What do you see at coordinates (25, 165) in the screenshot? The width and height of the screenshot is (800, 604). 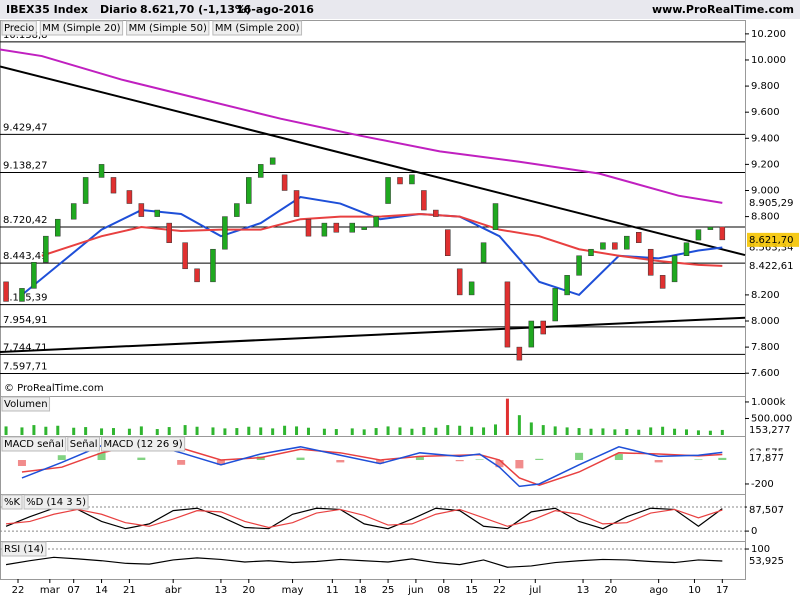 I see `level-label: 9.138,27` at bounding box center [25, 165].